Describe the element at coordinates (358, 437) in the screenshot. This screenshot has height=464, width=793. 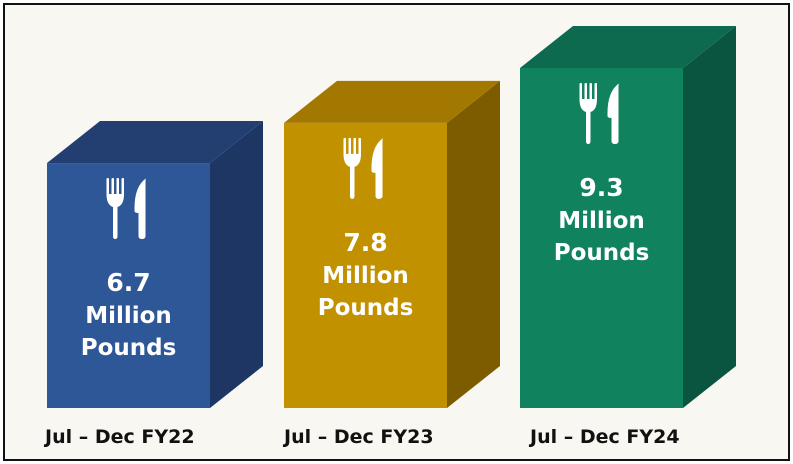
I see `category-label: Jul – Dec FY23` at that location.